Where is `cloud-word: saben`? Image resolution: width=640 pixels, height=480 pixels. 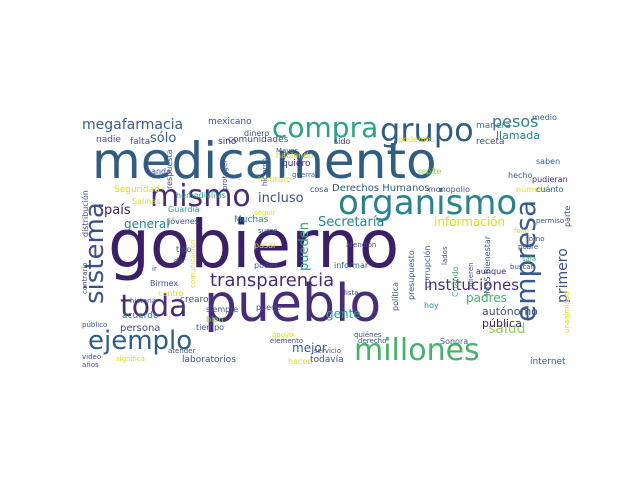
cloud-word: saben is located at coordinates (548, 161).